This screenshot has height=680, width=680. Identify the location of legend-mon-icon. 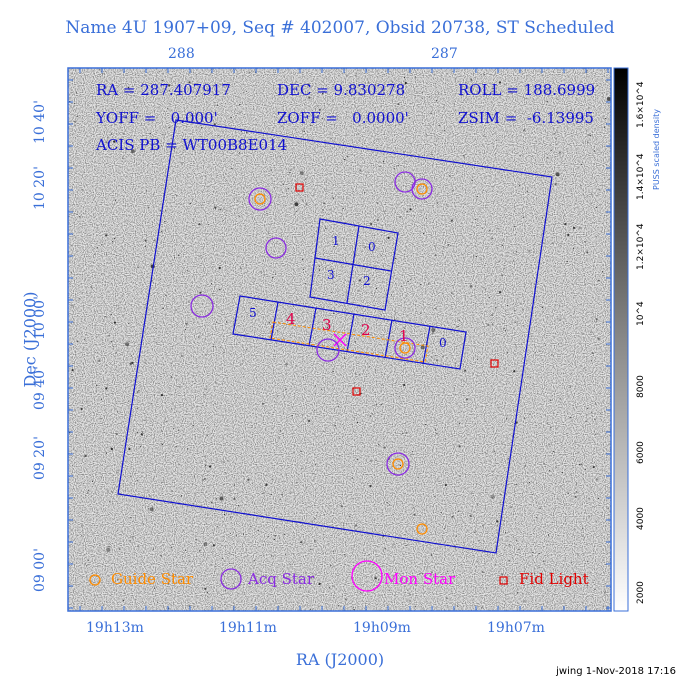
(367, 576).